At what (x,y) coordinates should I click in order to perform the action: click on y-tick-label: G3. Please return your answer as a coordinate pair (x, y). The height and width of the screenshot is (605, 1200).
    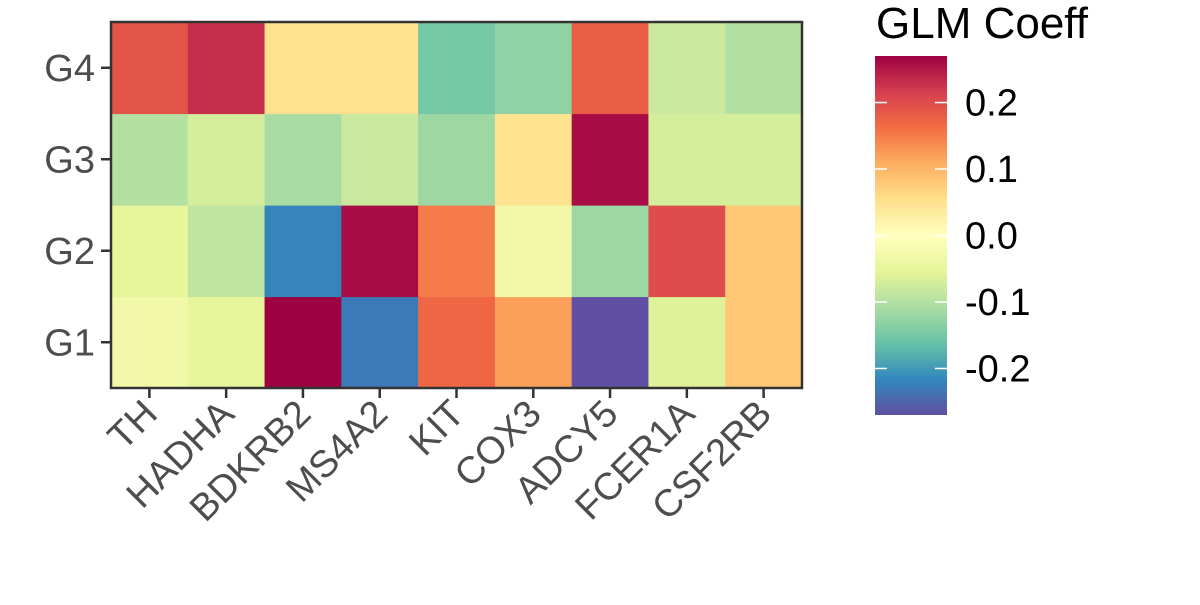
    Looking at the image, I should click on (69, 160).